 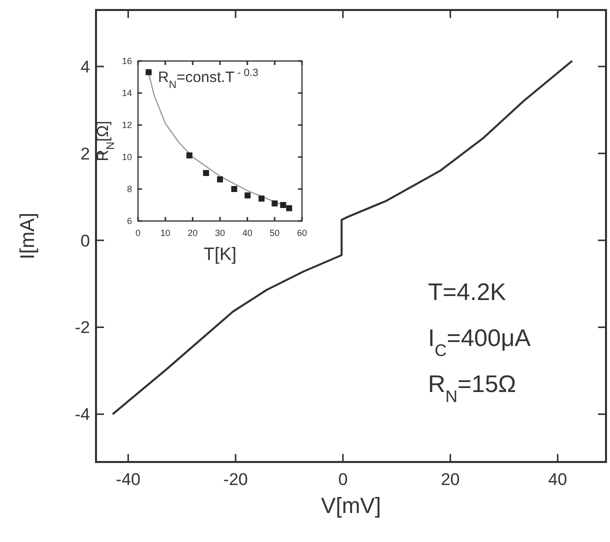 What do you see at coordinates (82, 414) in the screenshot?
I see `y-tick-label: -4` at bounding box center [82, 414].